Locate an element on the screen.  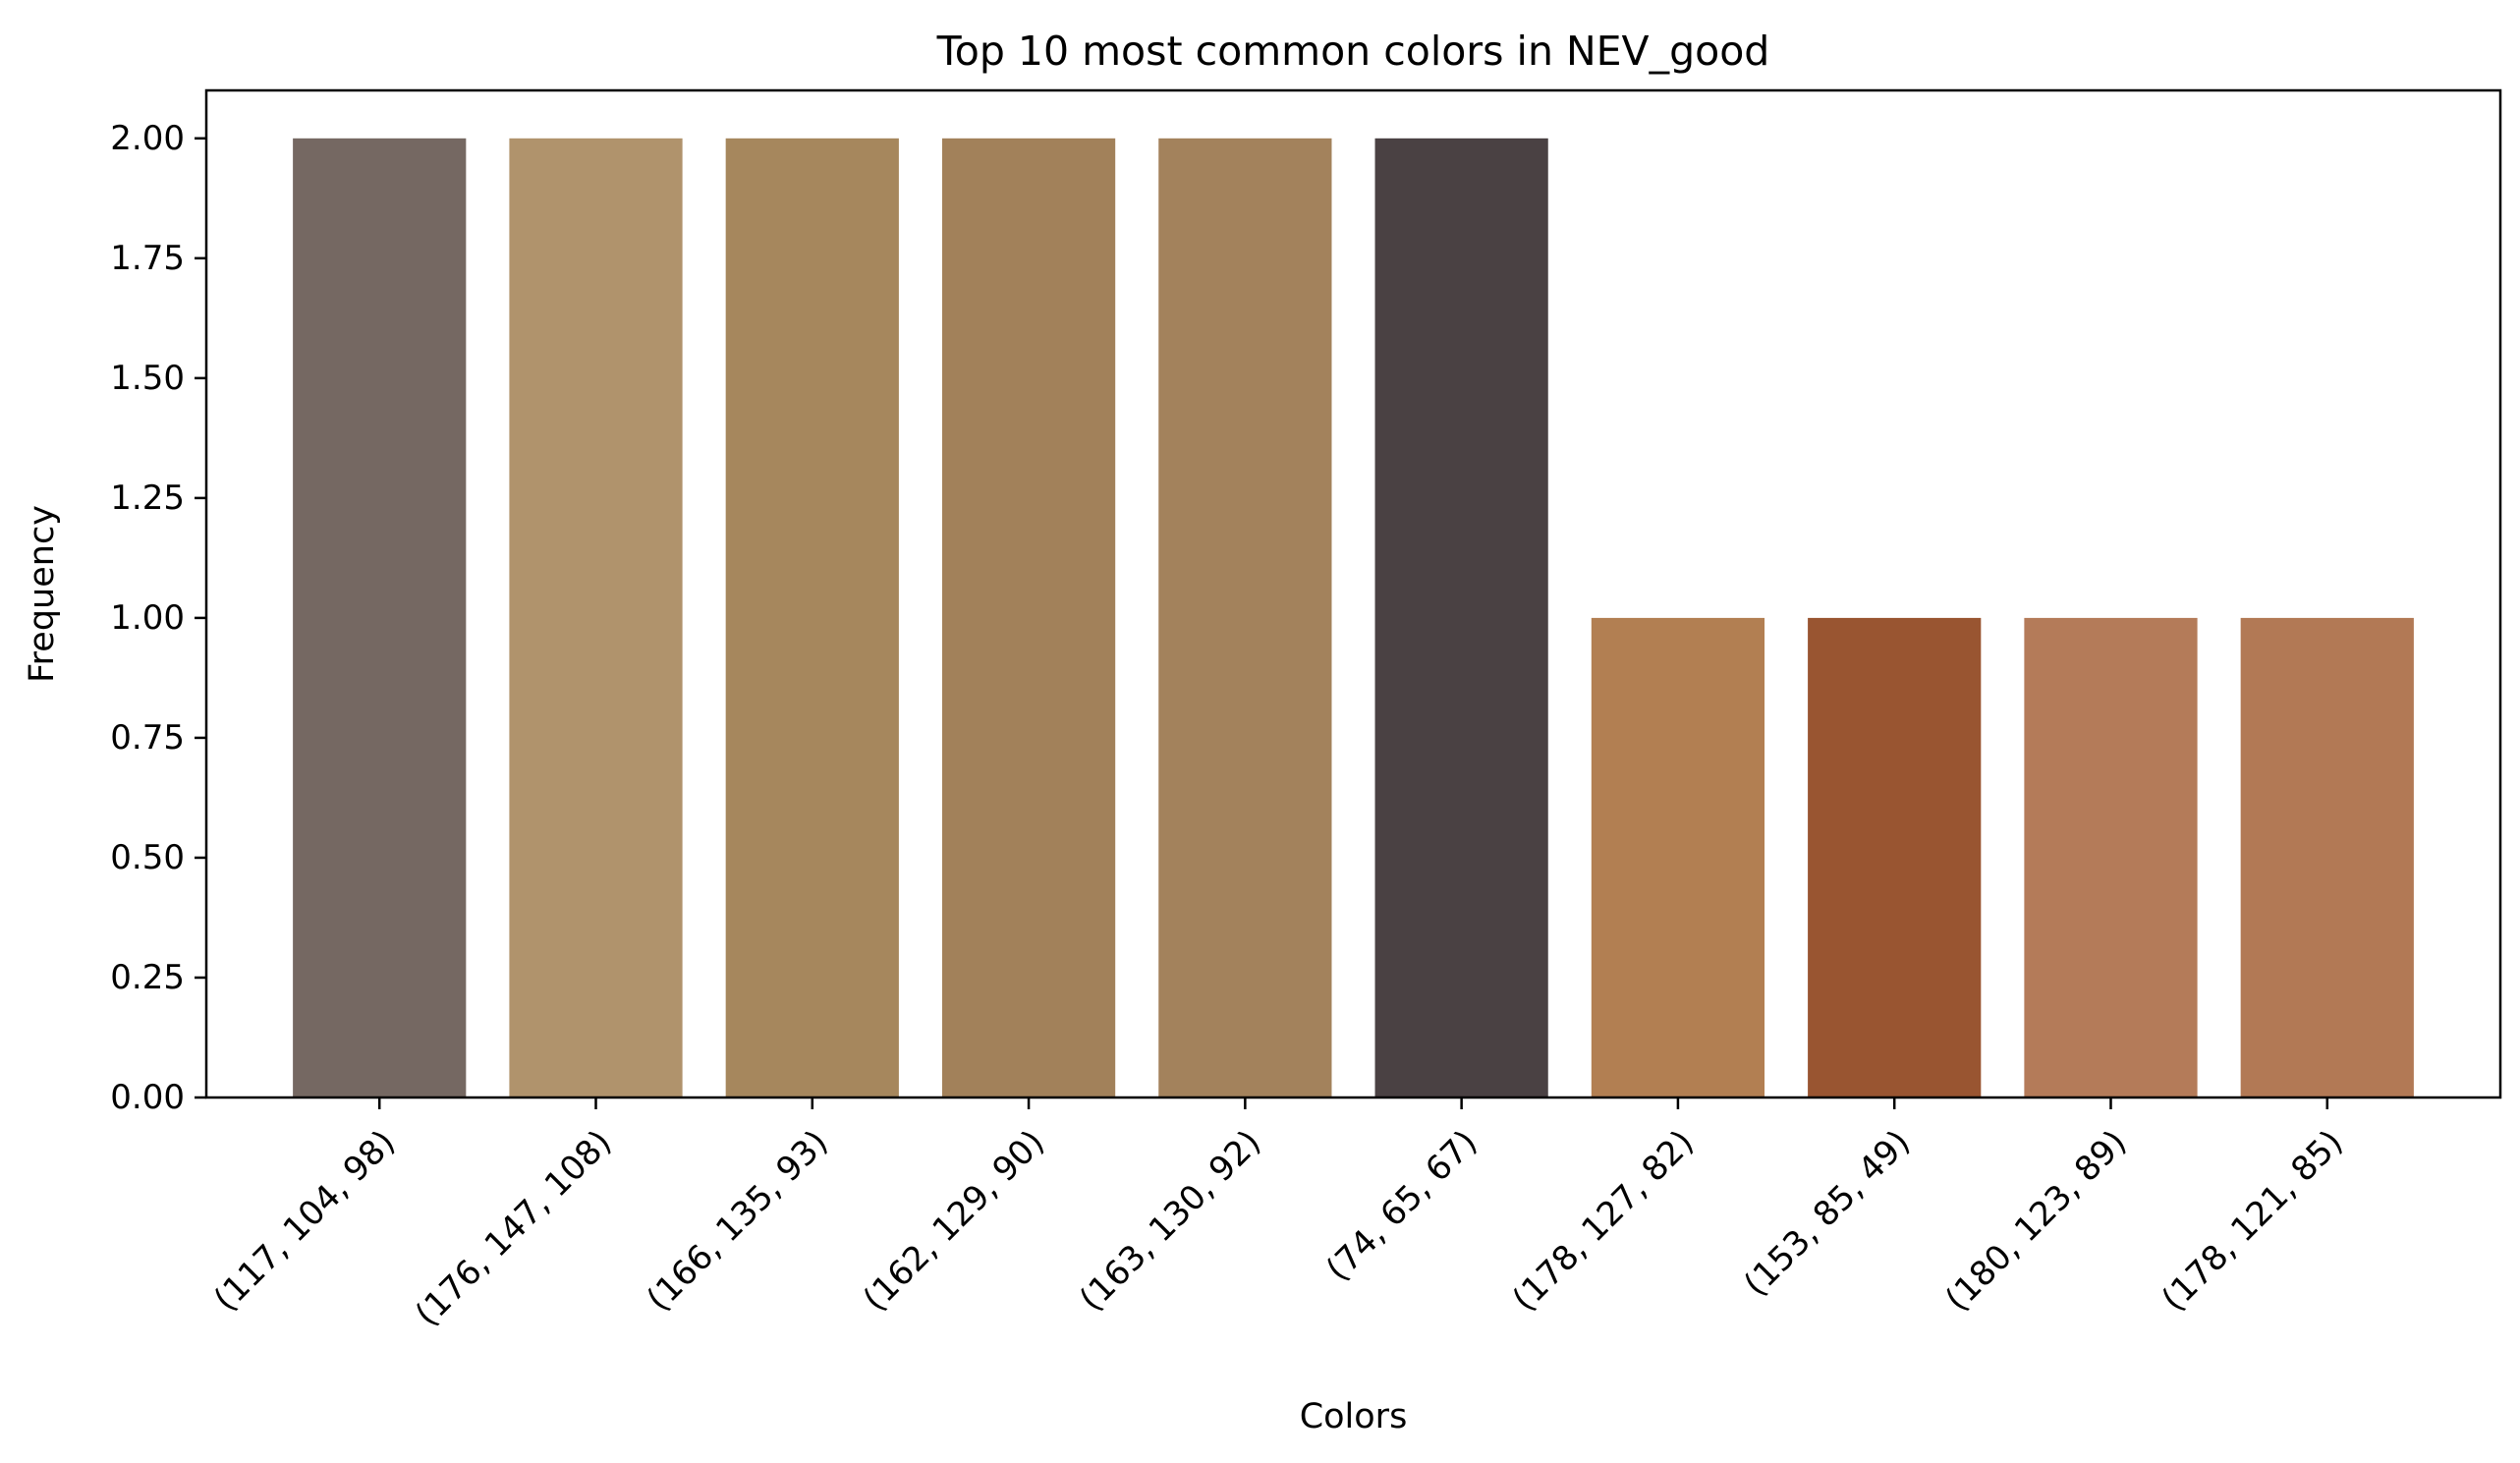
x-tick-label: (178, 127, 82) is located at coordinates (1603, 1222).